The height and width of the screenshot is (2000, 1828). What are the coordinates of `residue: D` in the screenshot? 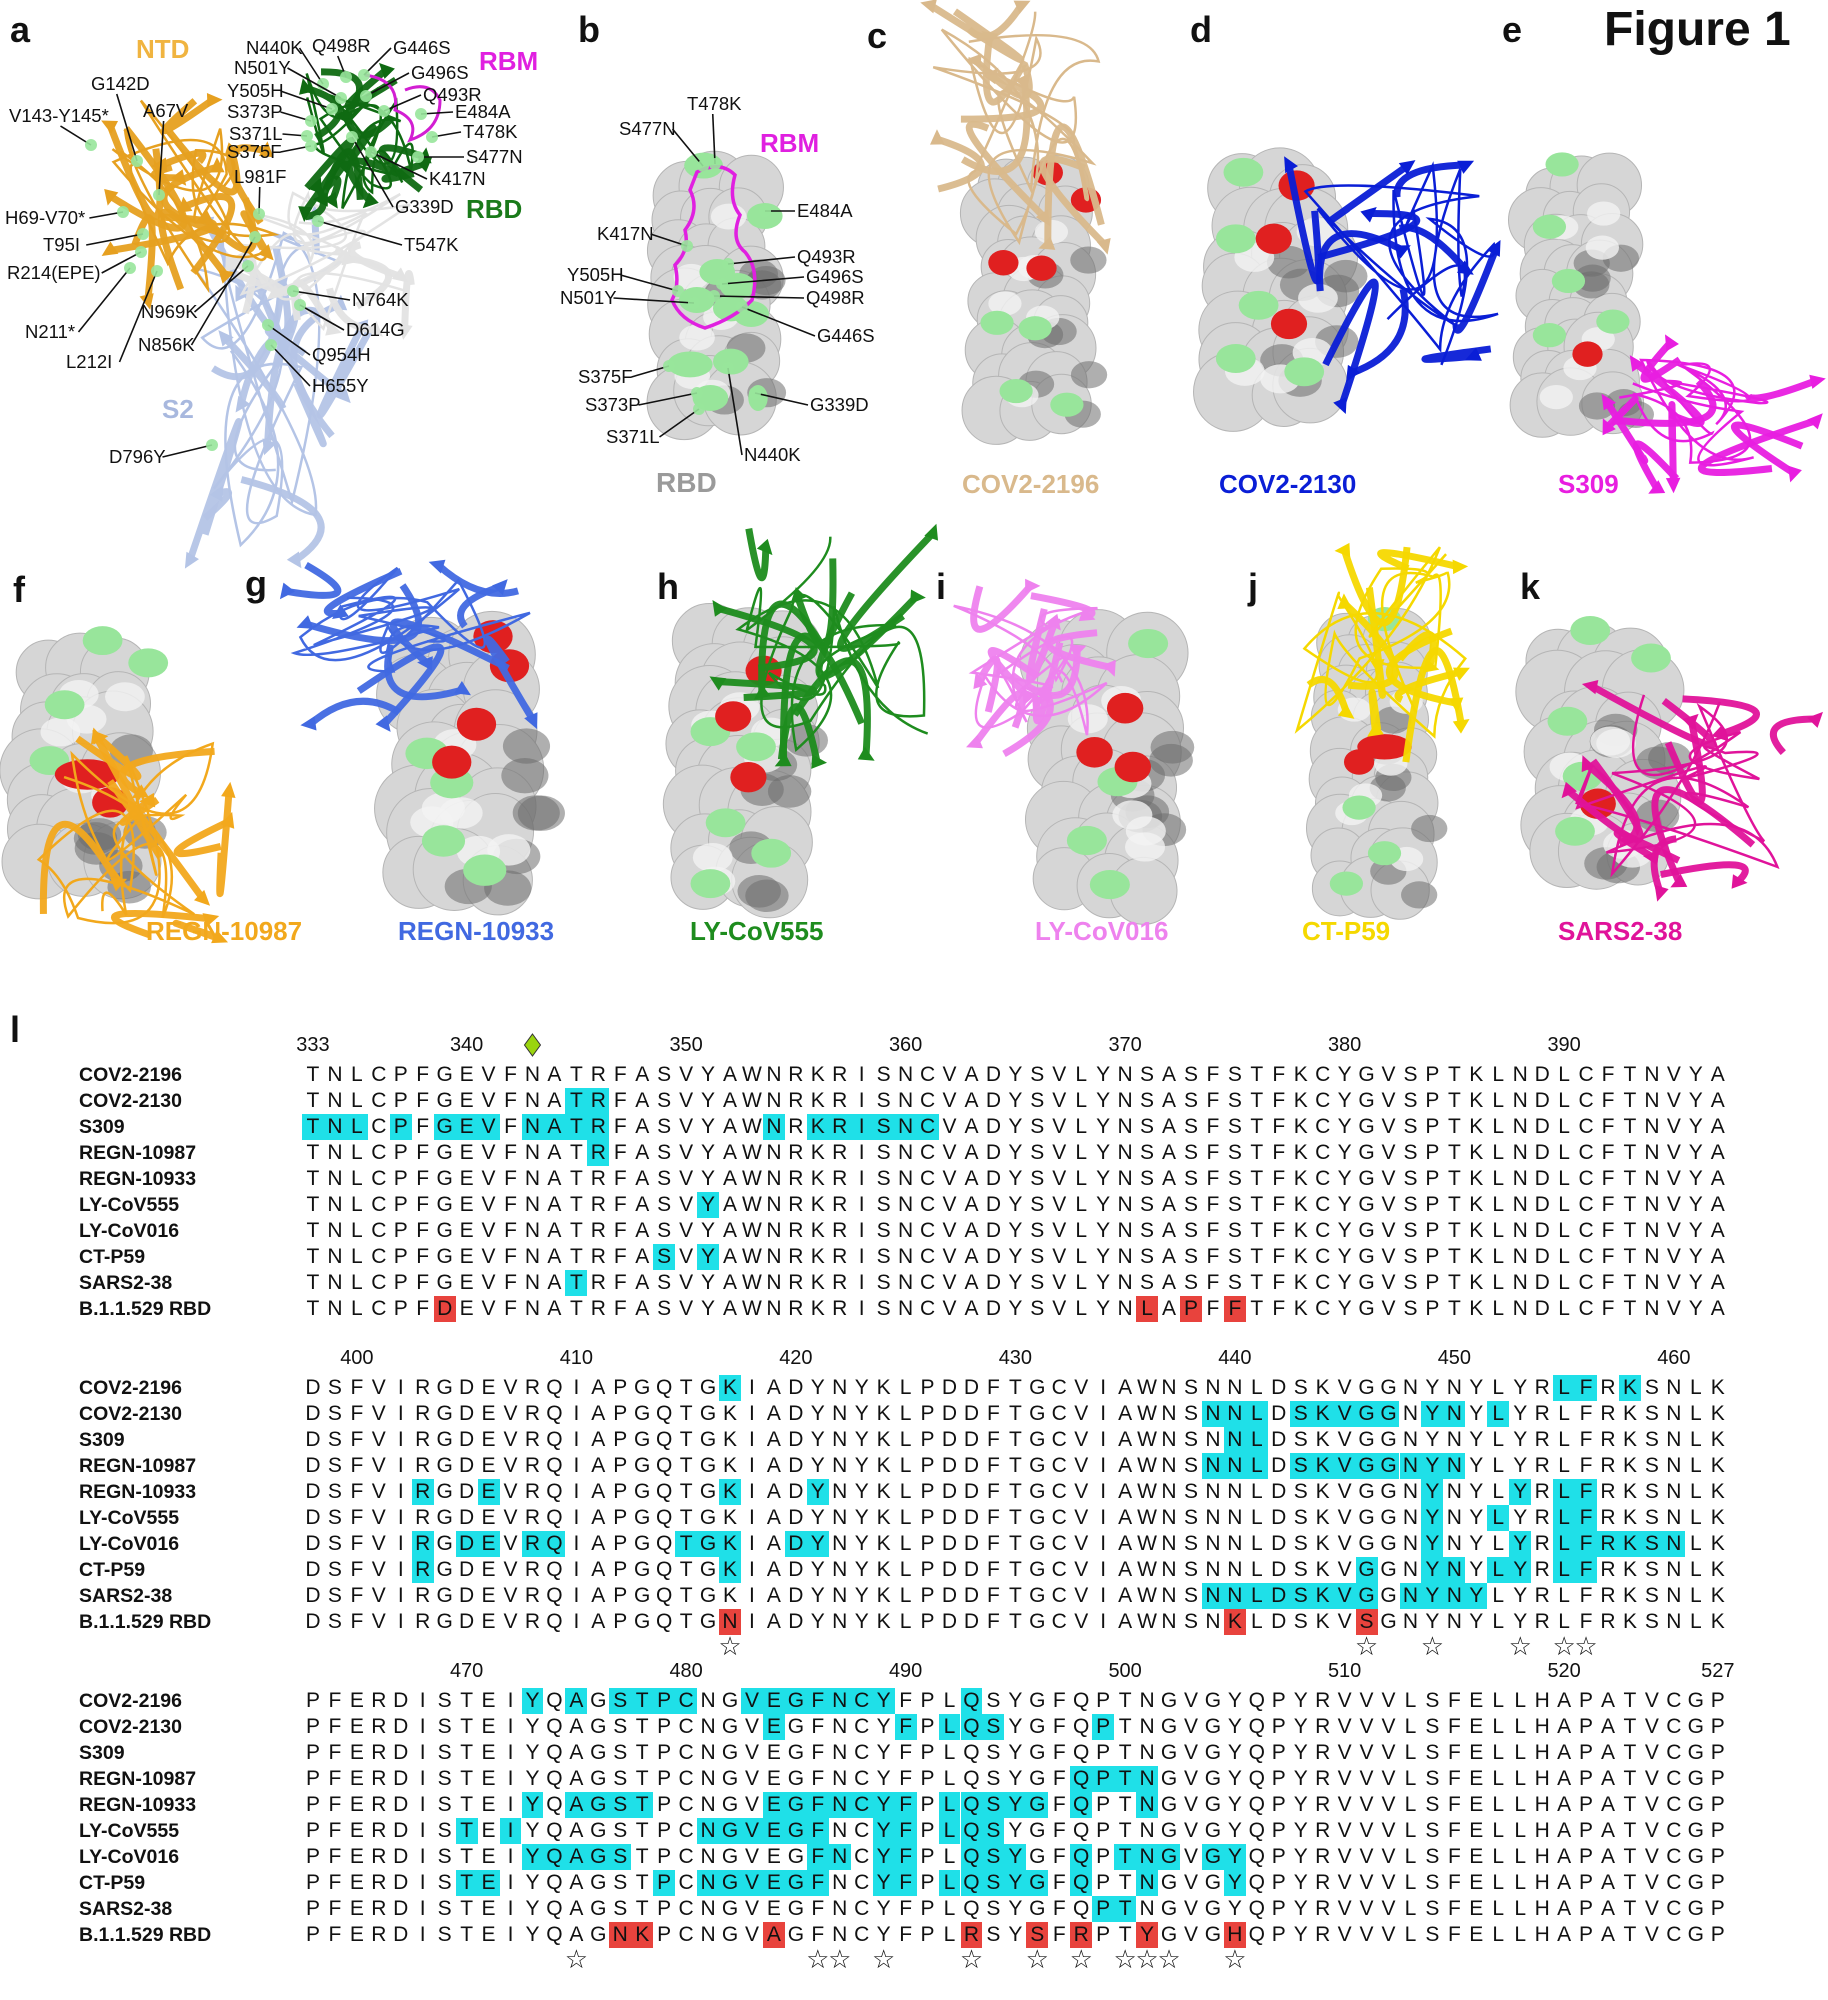 It's located at (1542, 1152).